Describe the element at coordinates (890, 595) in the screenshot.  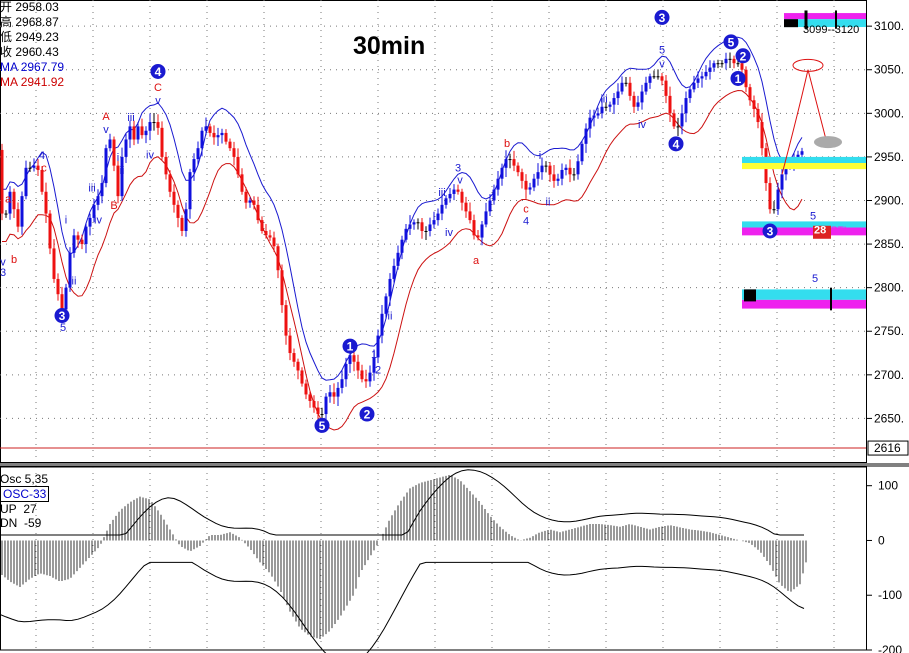
I see `osc-tick-label: -100` at that location.